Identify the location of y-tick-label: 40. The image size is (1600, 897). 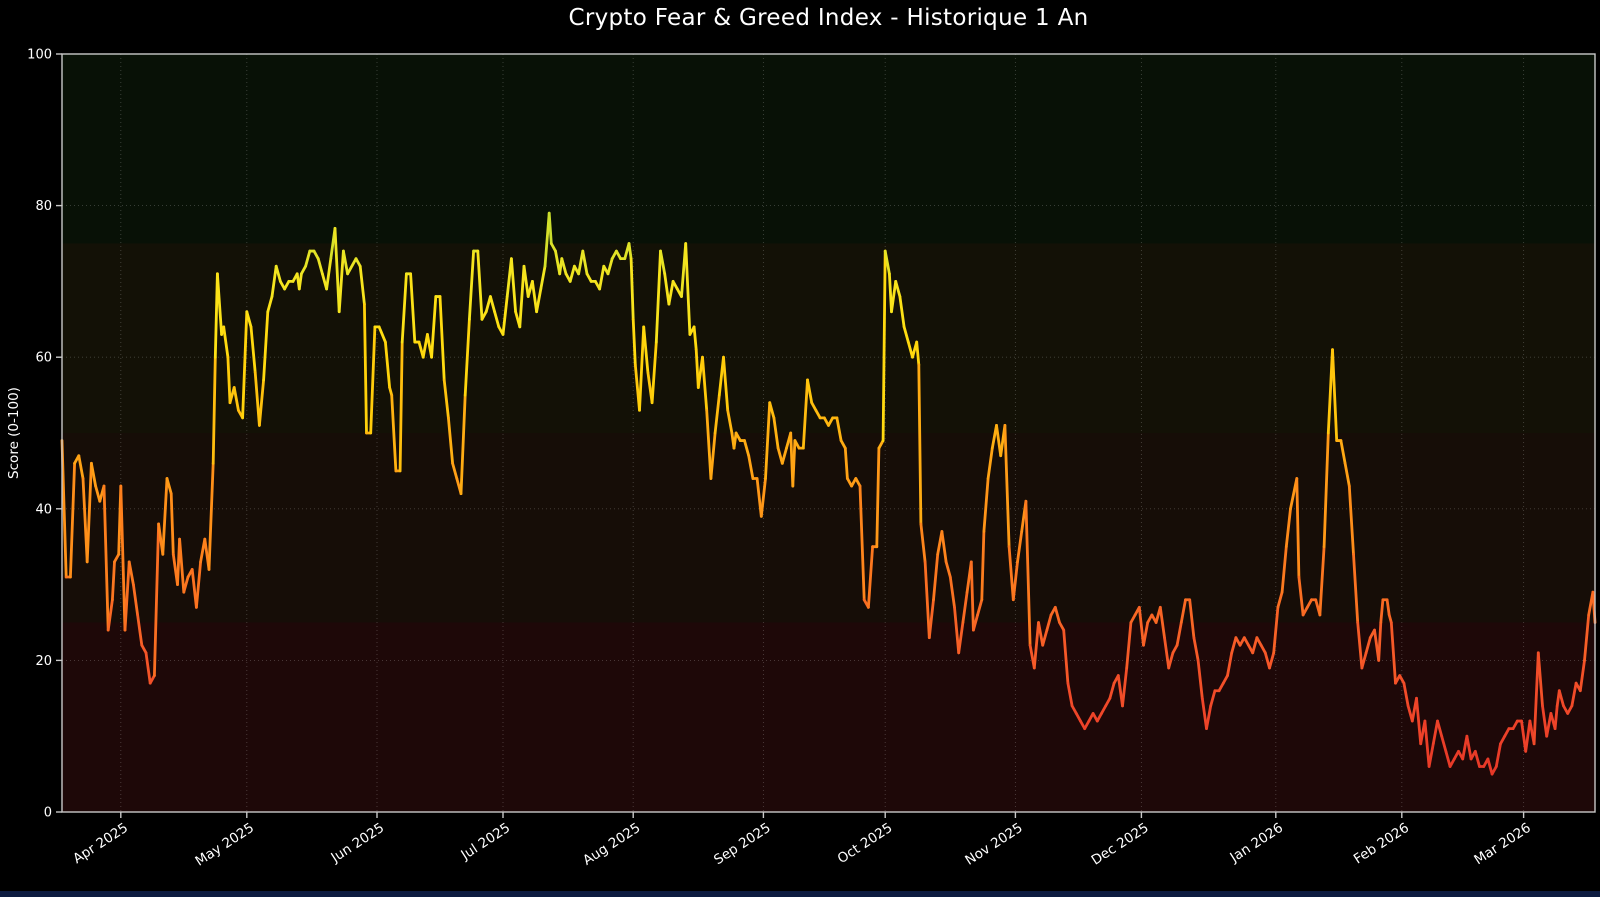
(43, 509).